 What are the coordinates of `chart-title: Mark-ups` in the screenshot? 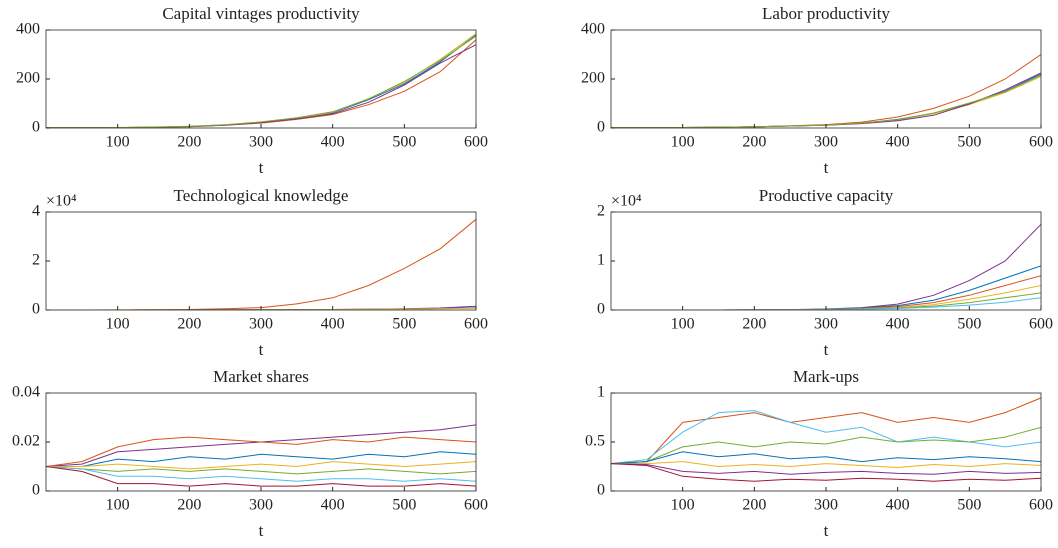 It's located at (826, 376).